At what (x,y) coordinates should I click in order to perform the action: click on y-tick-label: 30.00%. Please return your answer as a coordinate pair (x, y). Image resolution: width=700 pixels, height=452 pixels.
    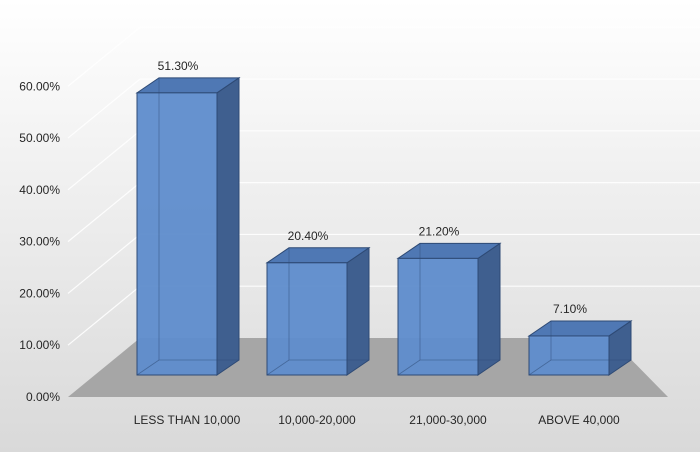
    Looking at the image, I should click on (39, 242).